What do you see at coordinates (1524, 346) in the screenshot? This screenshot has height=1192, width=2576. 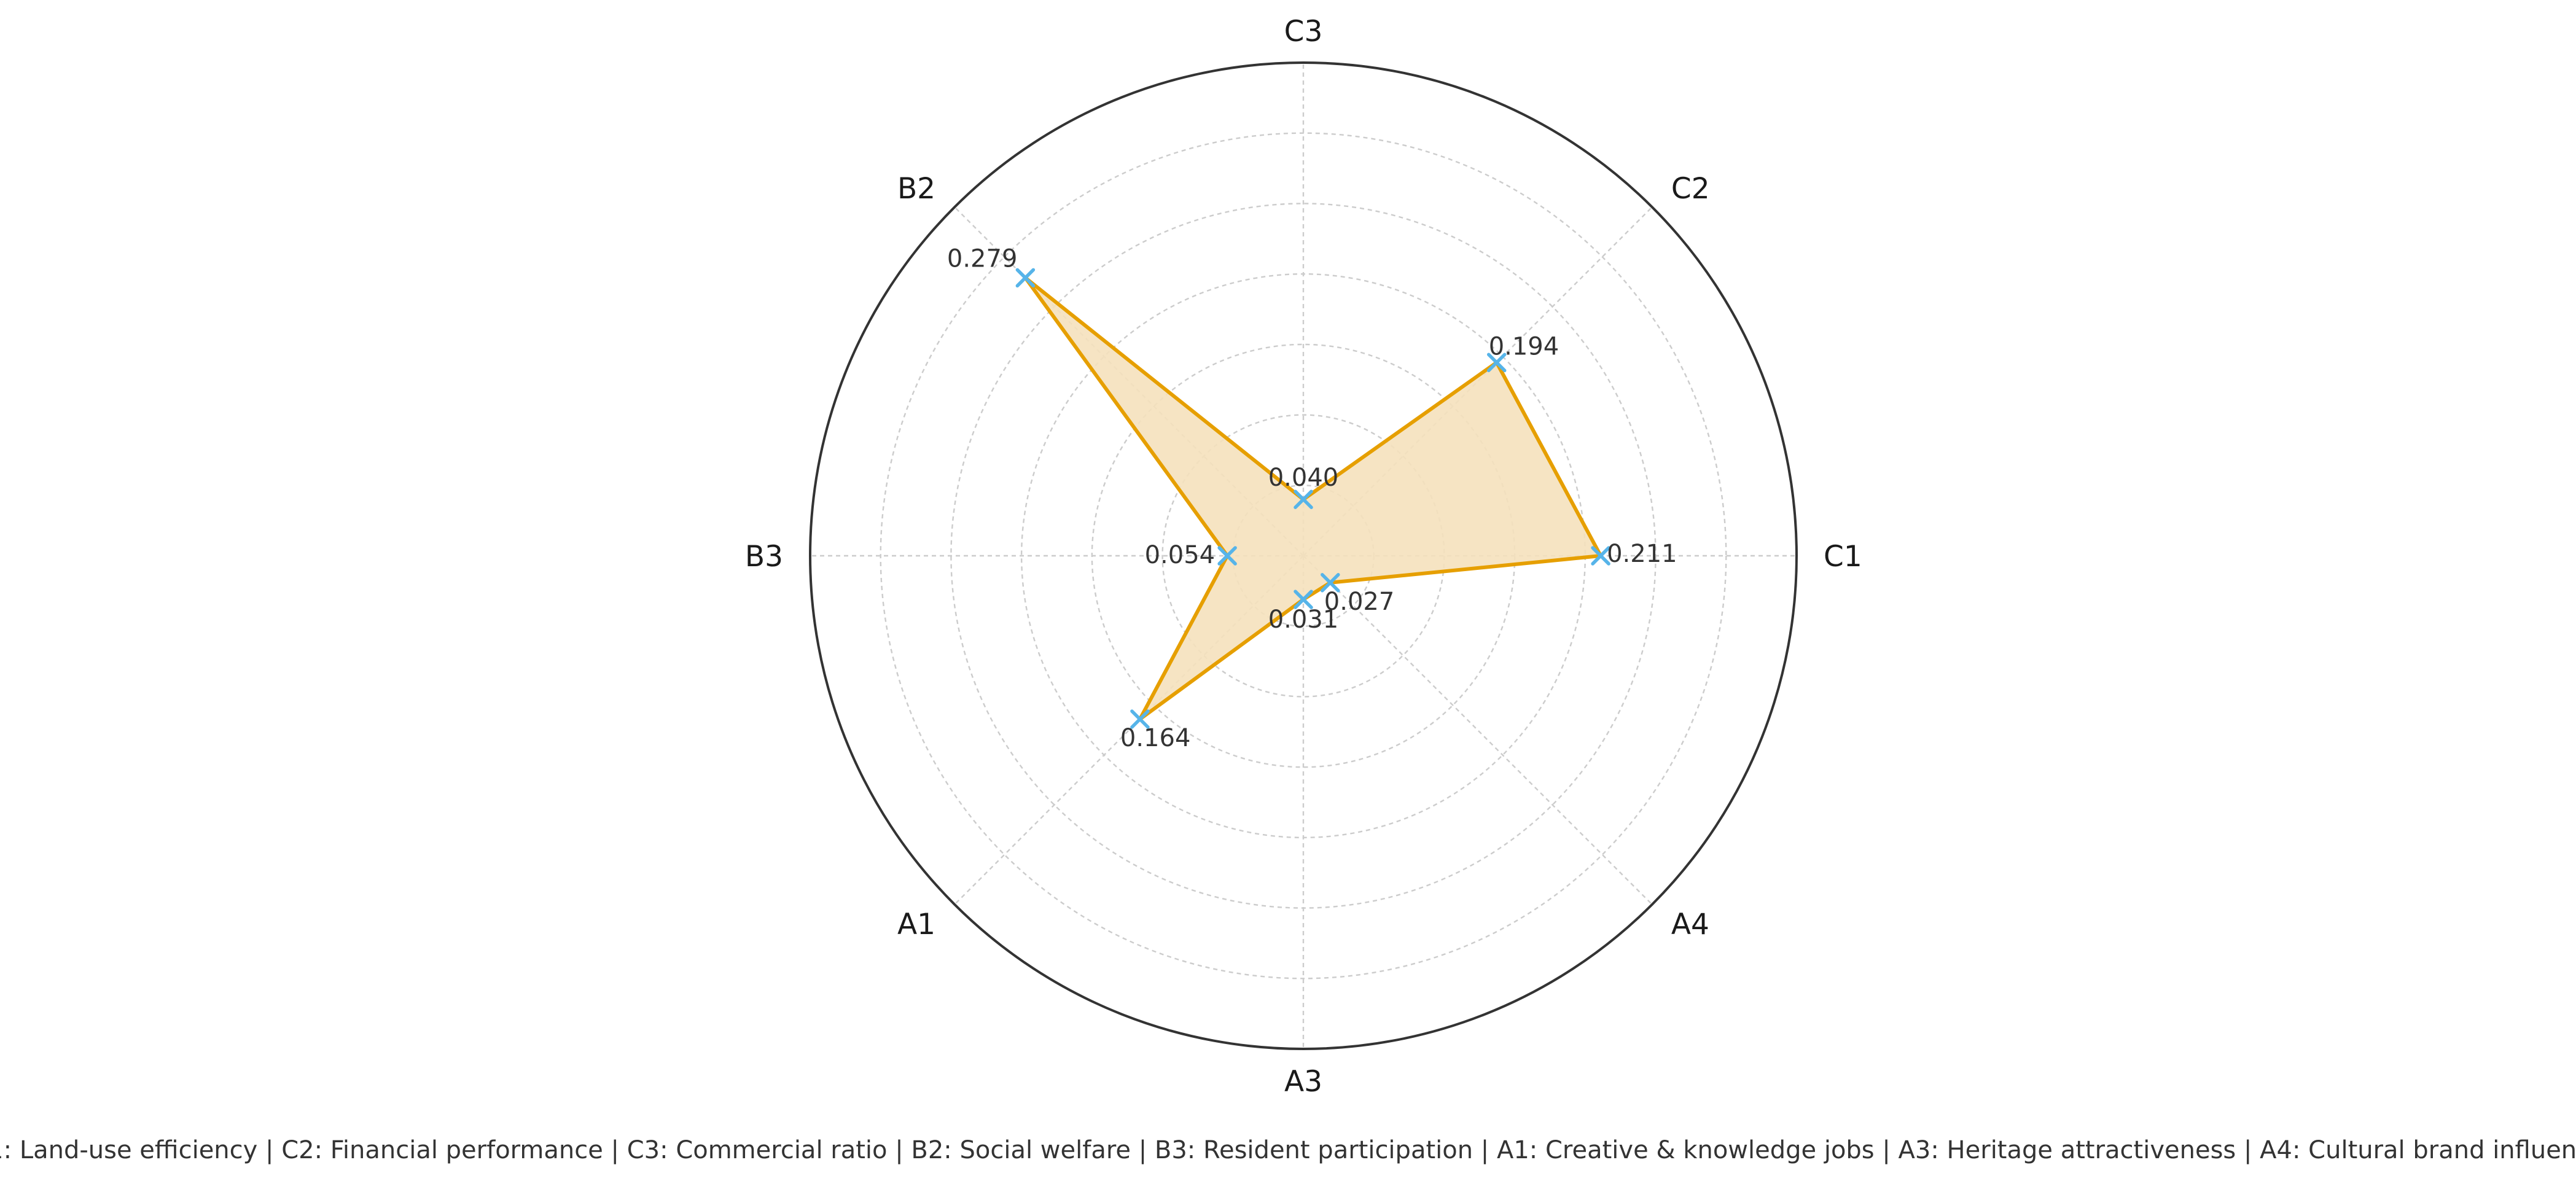 I see `value-label: 0.194` at bounding box center [1524, 346].